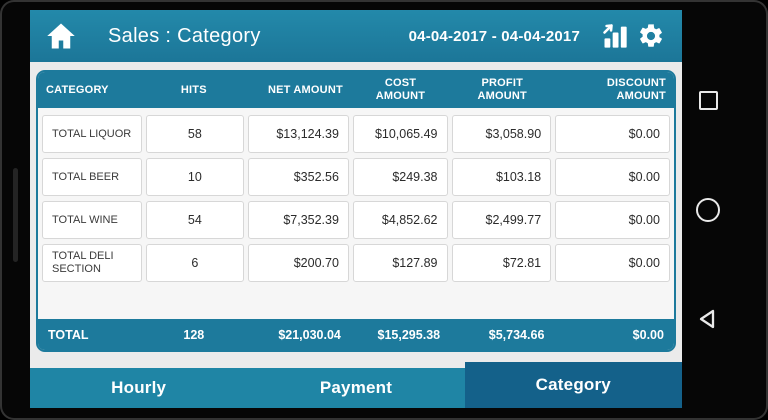 The width and height of the screenshot is (768, 420). Describe the element at coordinates (636, 89) in the screenshot. I see `header-cell-discount: DISCOUNT AMOUNT` at that location.